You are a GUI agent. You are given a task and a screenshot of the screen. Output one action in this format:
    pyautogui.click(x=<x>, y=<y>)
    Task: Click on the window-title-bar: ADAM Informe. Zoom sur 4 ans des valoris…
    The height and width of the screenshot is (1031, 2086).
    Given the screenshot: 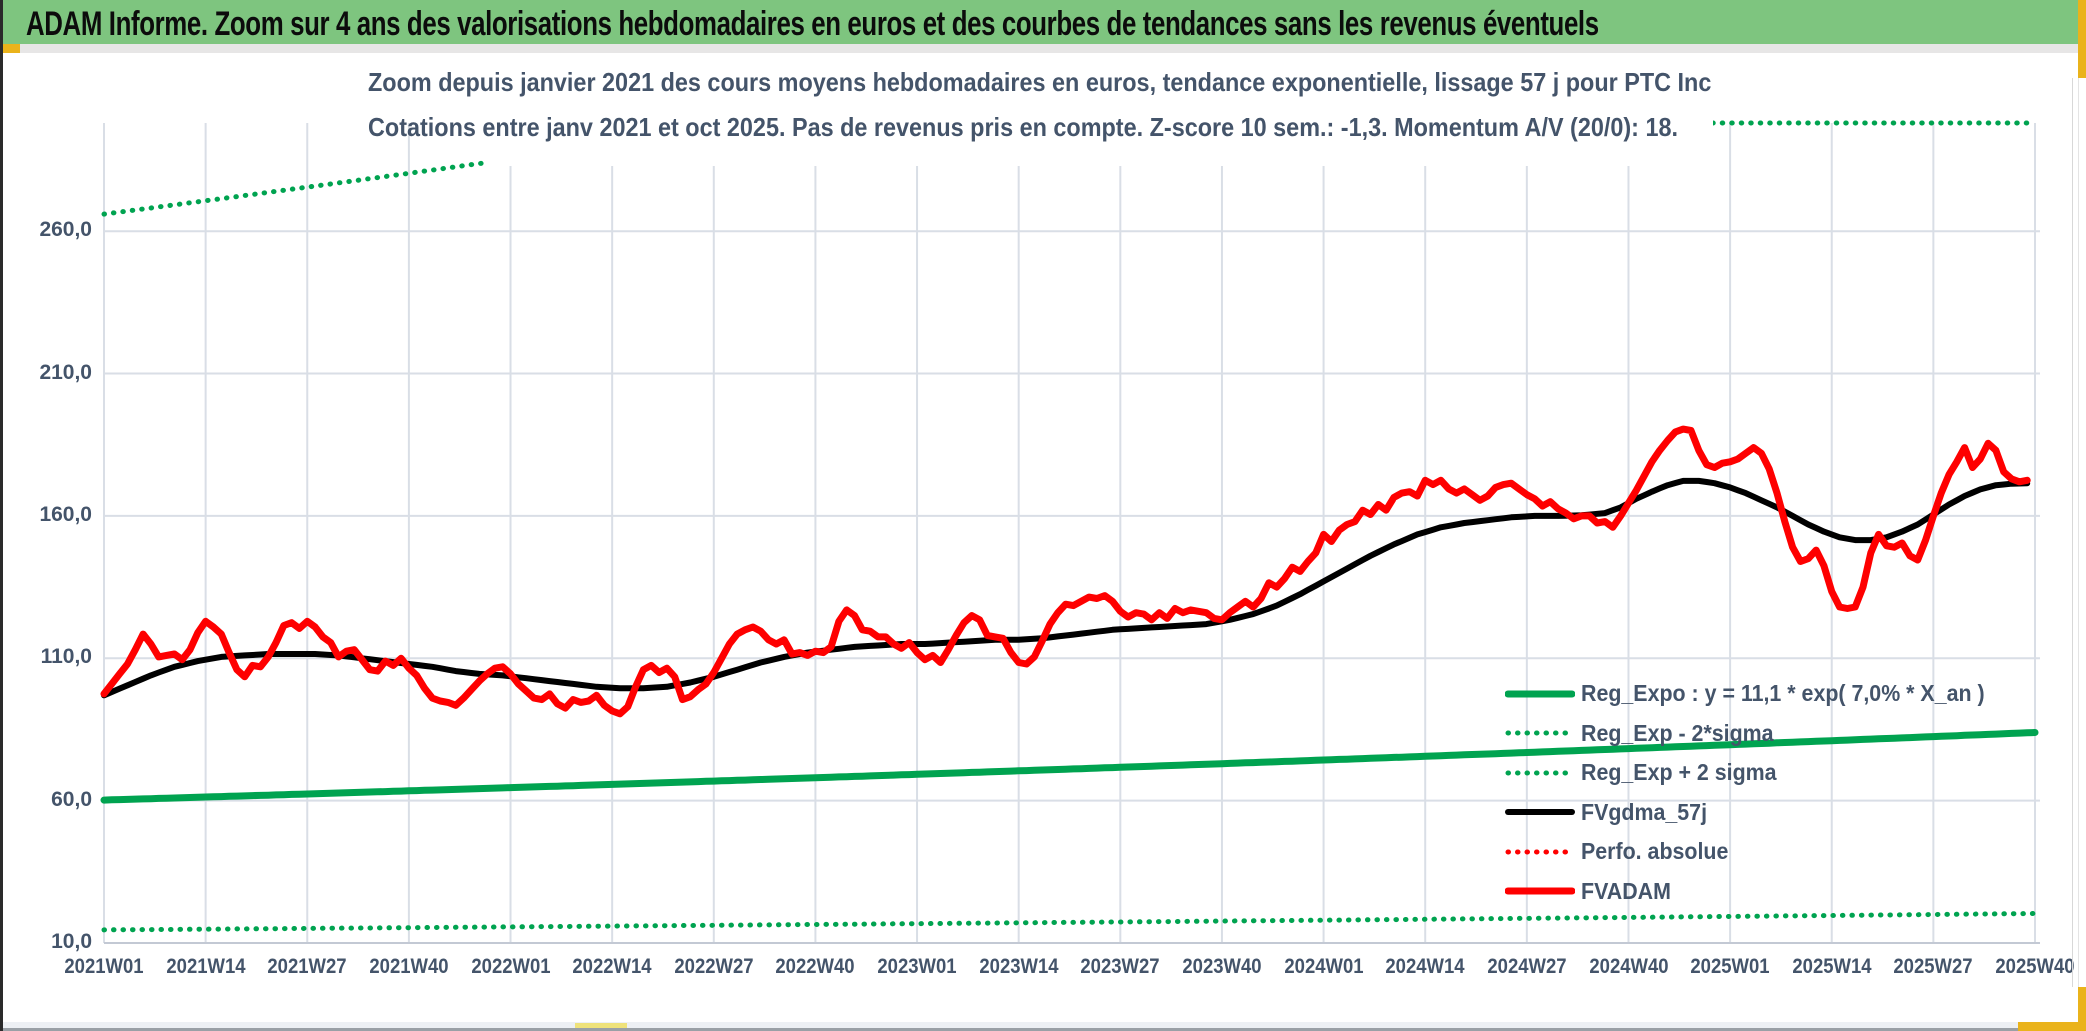 What is the action you would take?
    pyautogui.click(x=1039, y=22)
    